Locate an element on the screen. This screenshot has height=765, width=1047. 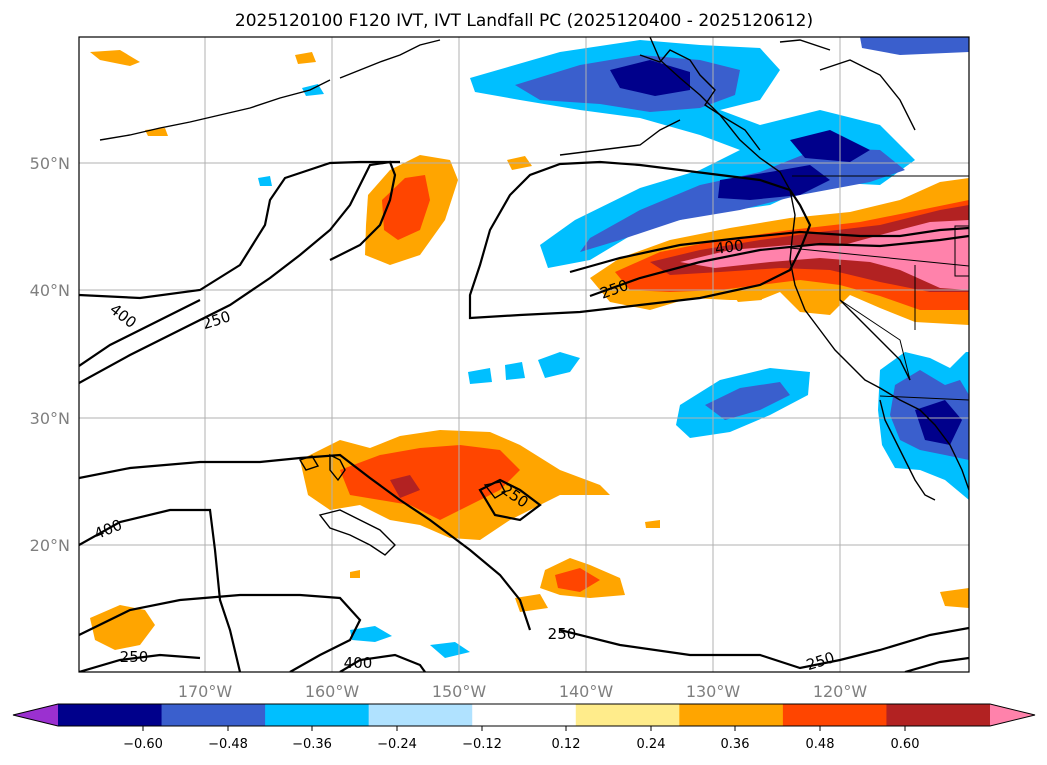
ivt-contour-250-bottom-left is located at coordinates (140, 662).